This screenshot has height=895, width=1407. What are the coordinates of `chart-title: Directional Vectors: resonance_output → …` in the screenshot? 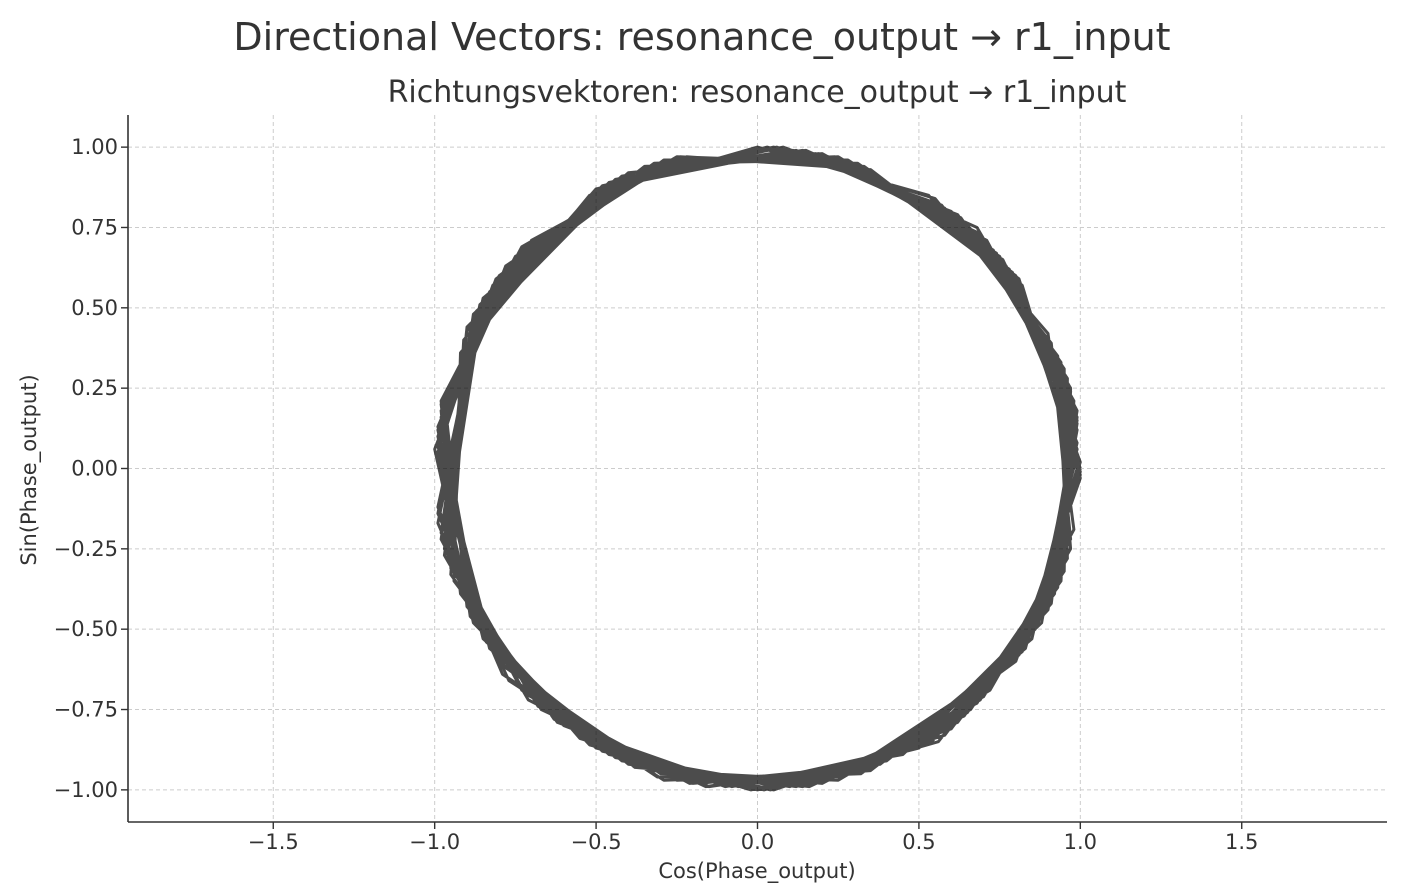 It's located at (701, 37).